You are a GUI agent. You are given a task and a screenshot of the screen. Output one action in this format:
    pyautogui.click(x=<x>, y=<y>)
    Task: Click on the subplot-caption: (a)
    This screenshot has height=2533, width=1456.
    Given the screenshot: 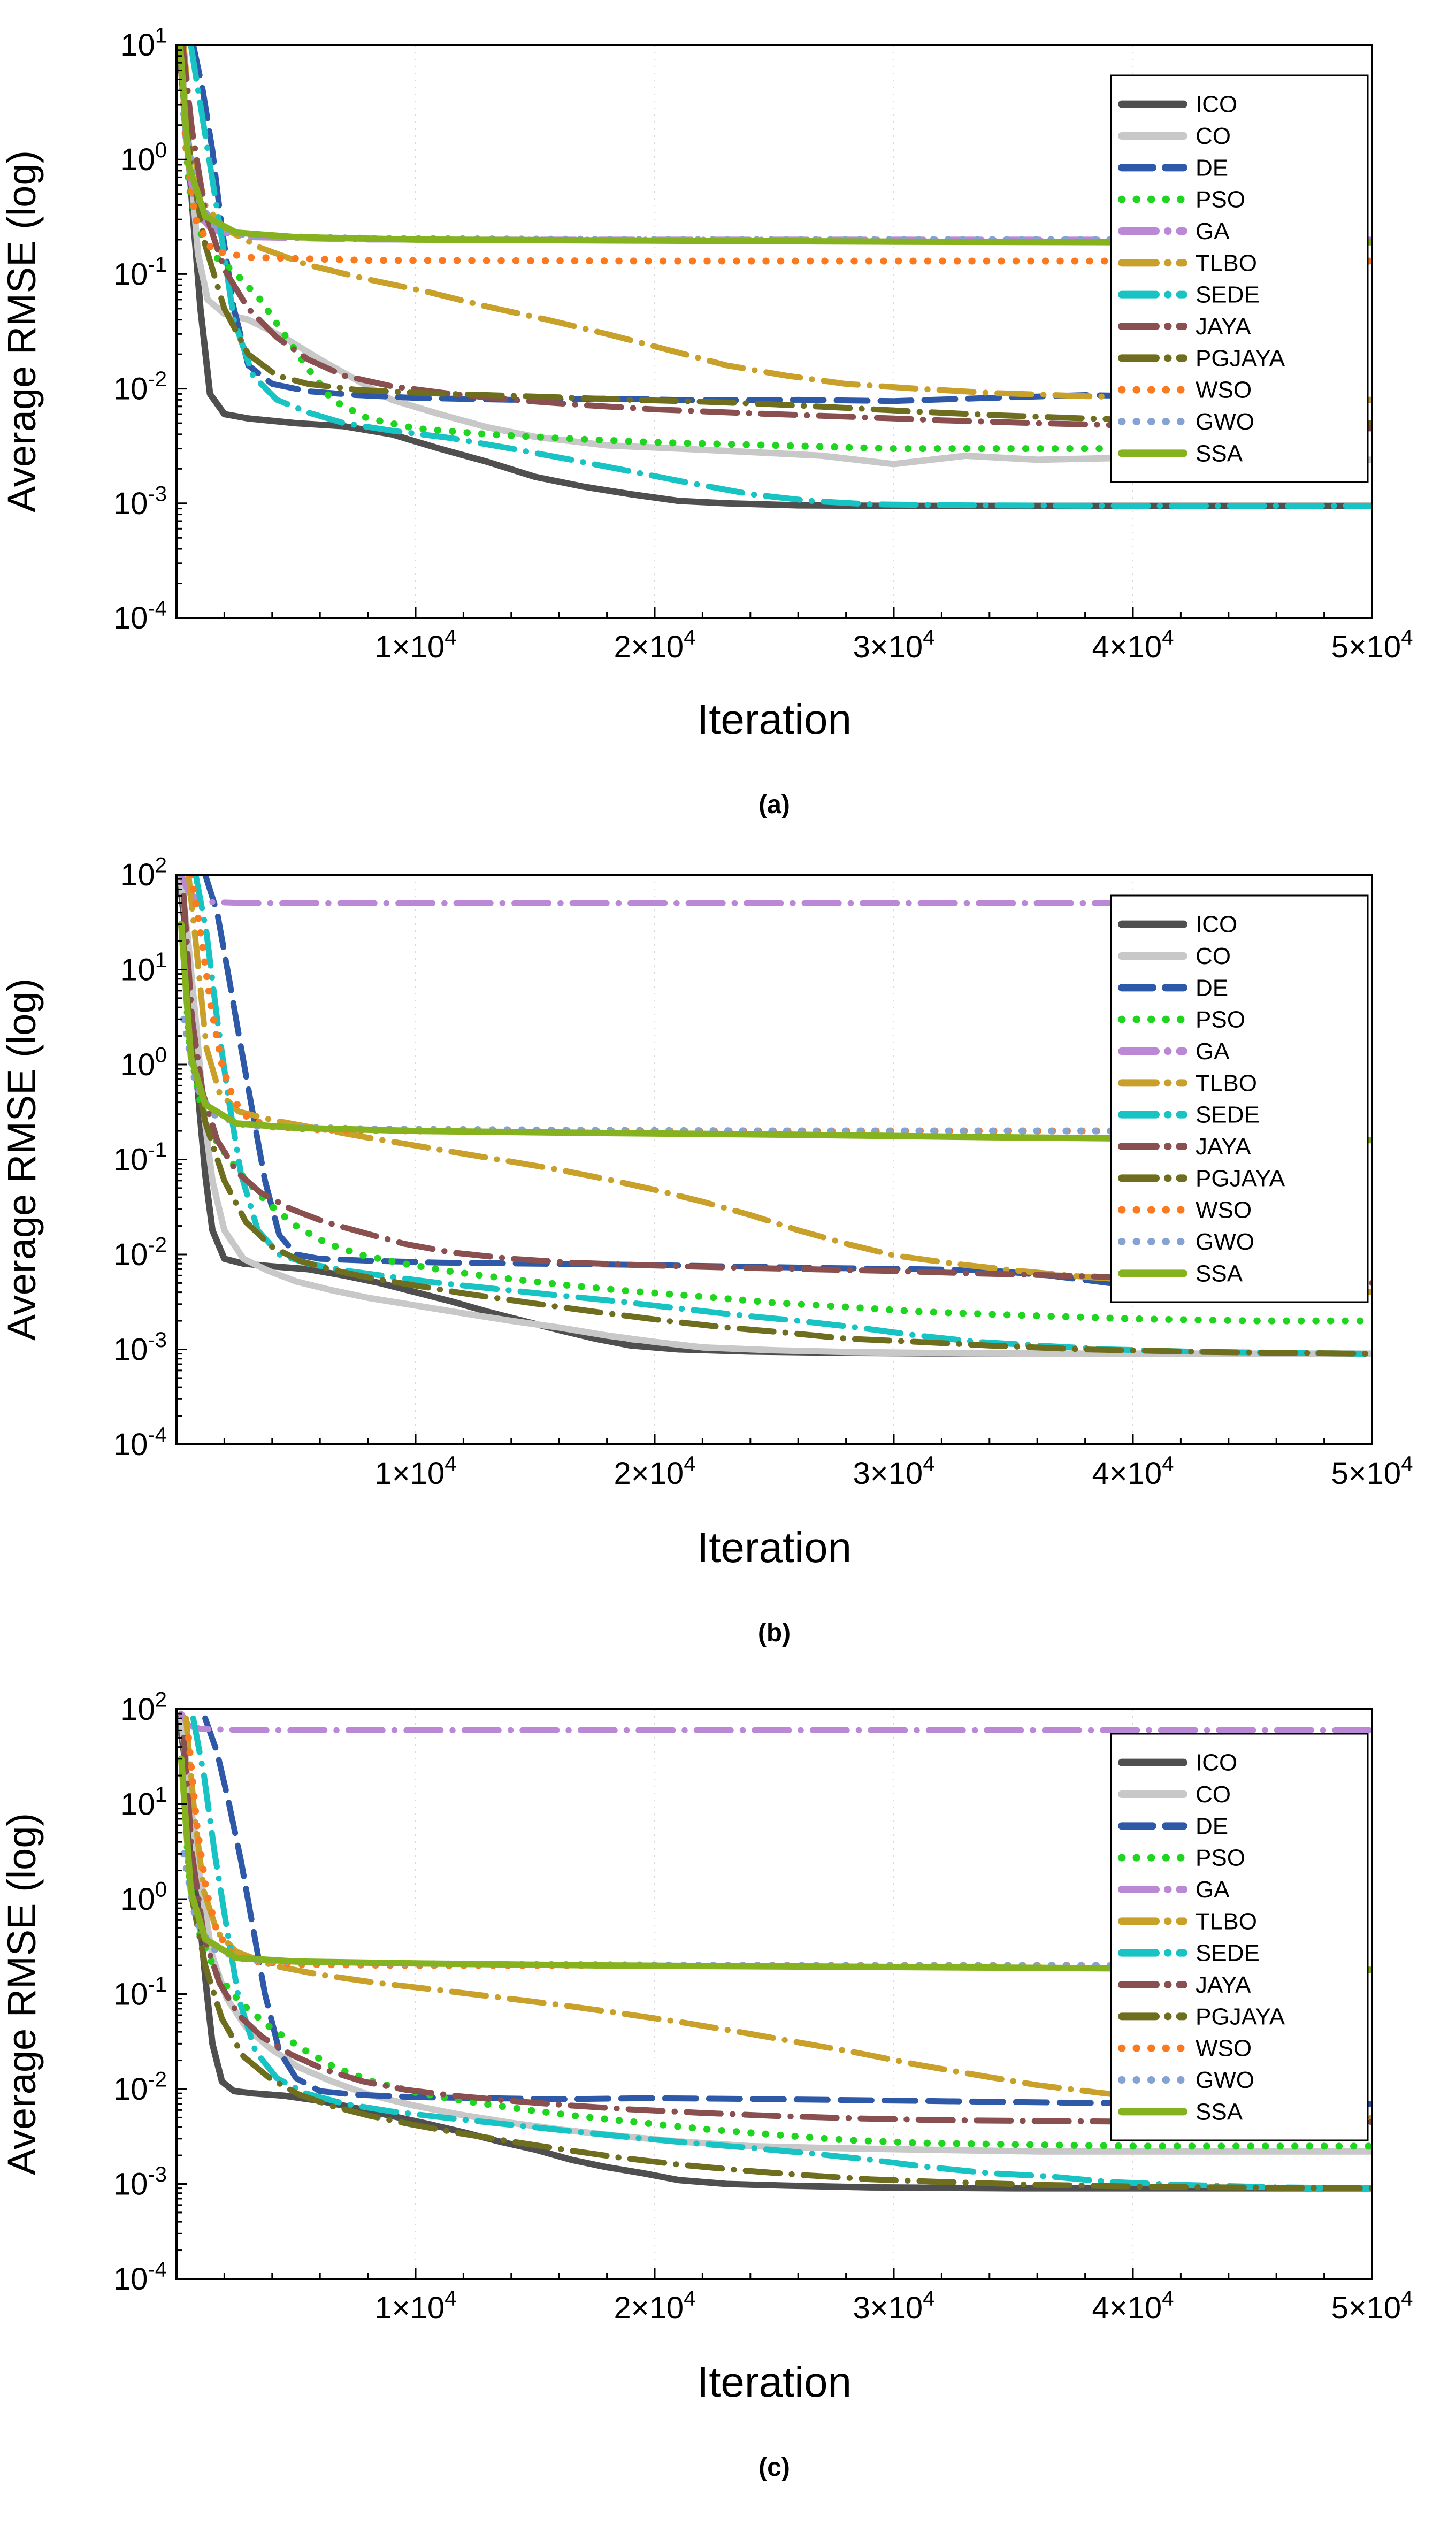 What is the action you would take?
    pyautogui.click(x=774, y=805)
    